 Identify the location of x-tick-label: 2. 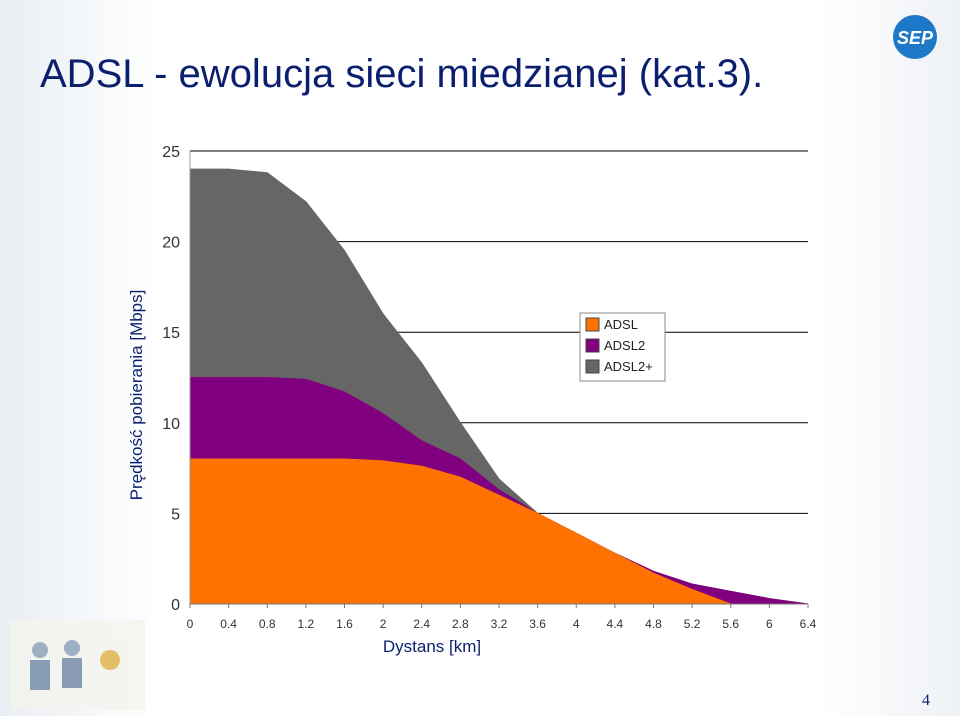
(383, 624).